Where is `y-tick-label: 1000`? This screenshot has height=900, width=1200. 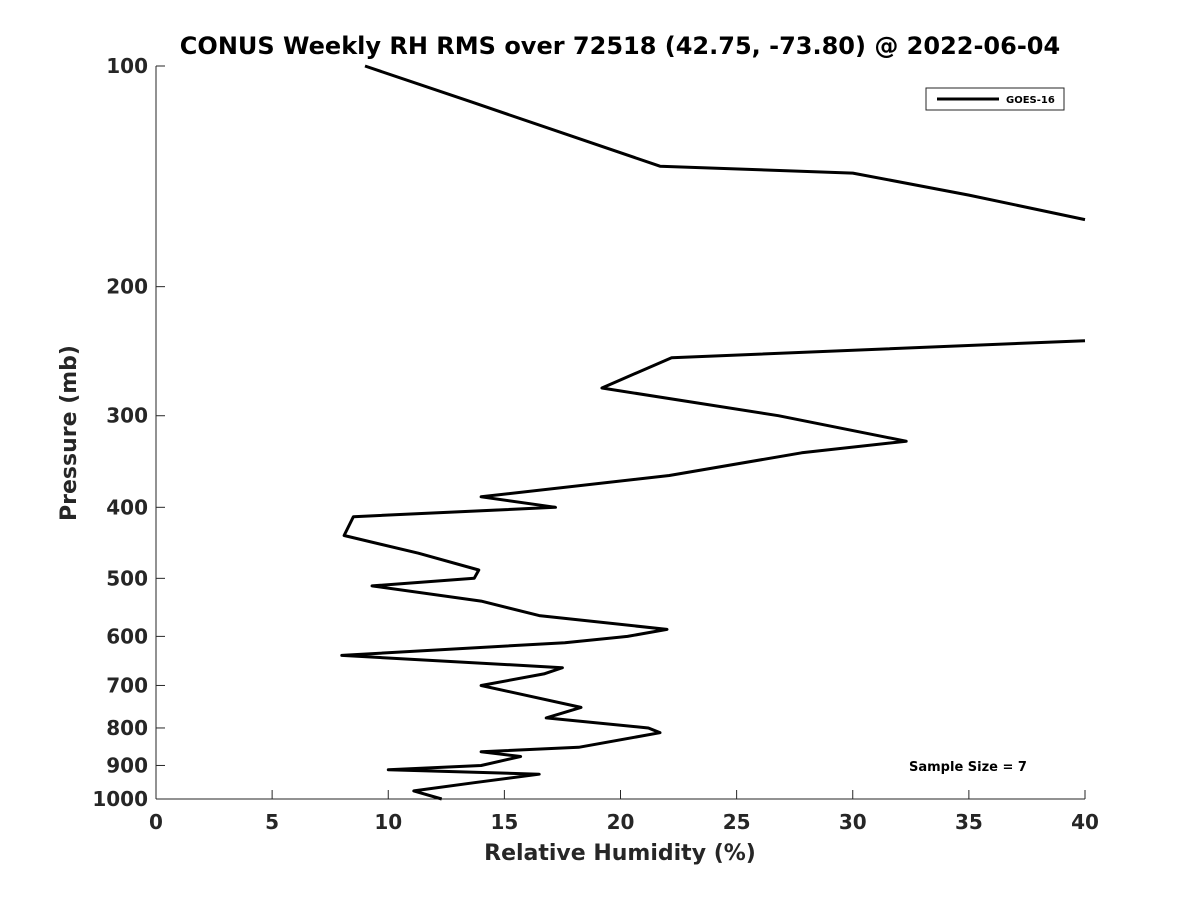
y-tick-label: 1000 is located at coordinates (120, 799).